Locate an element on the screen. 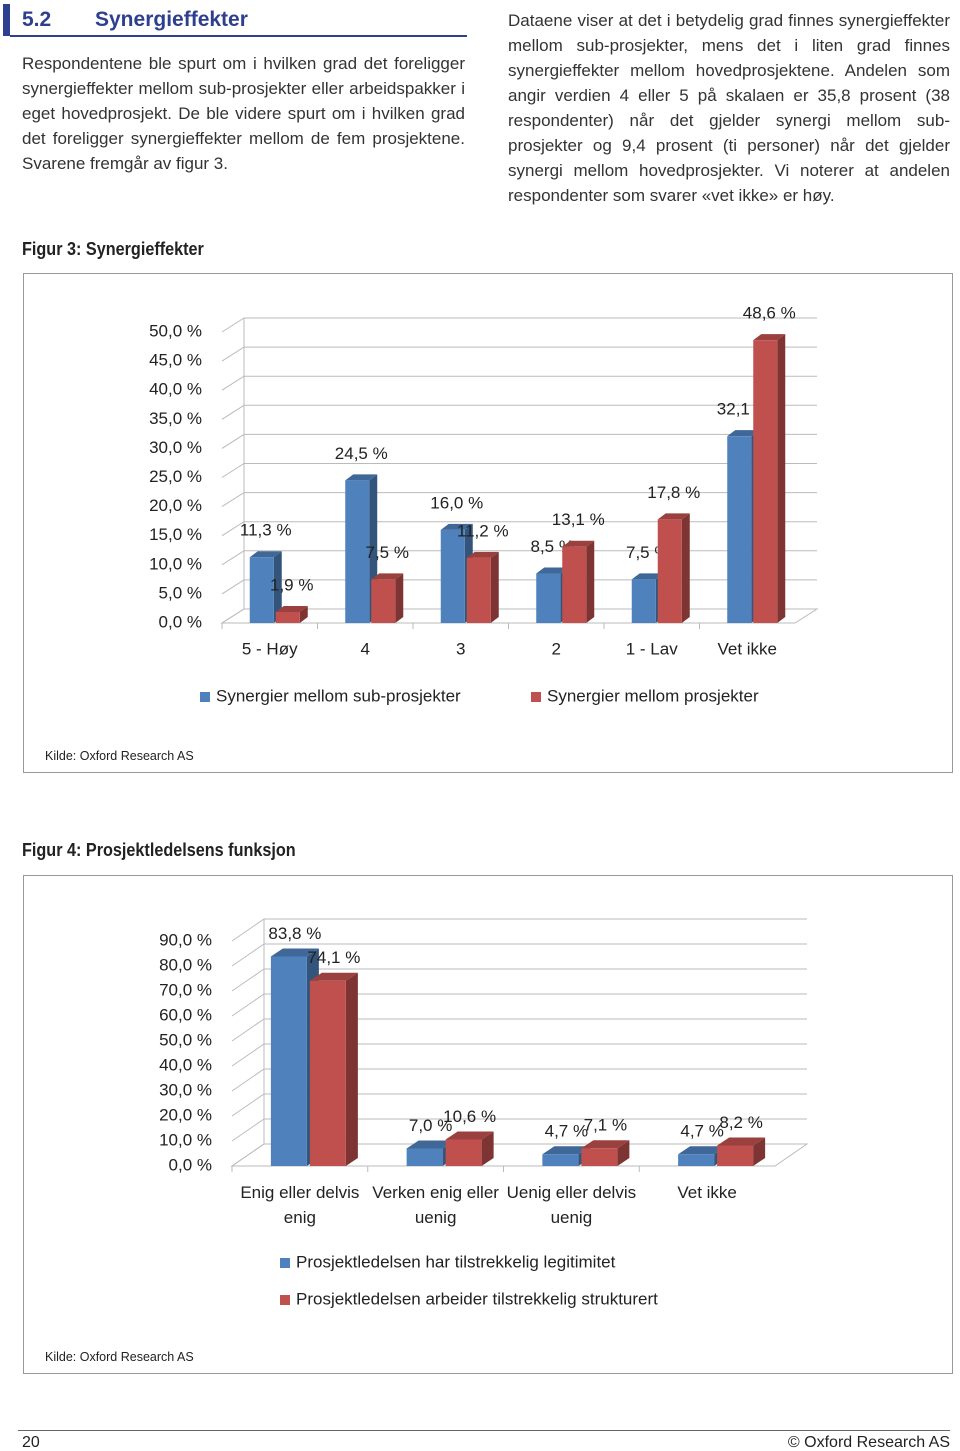 Image resolution: width=960 pixels, height=1451 pixels. y-tick-label: 60,0 % is located at coordinates (185, 1014).